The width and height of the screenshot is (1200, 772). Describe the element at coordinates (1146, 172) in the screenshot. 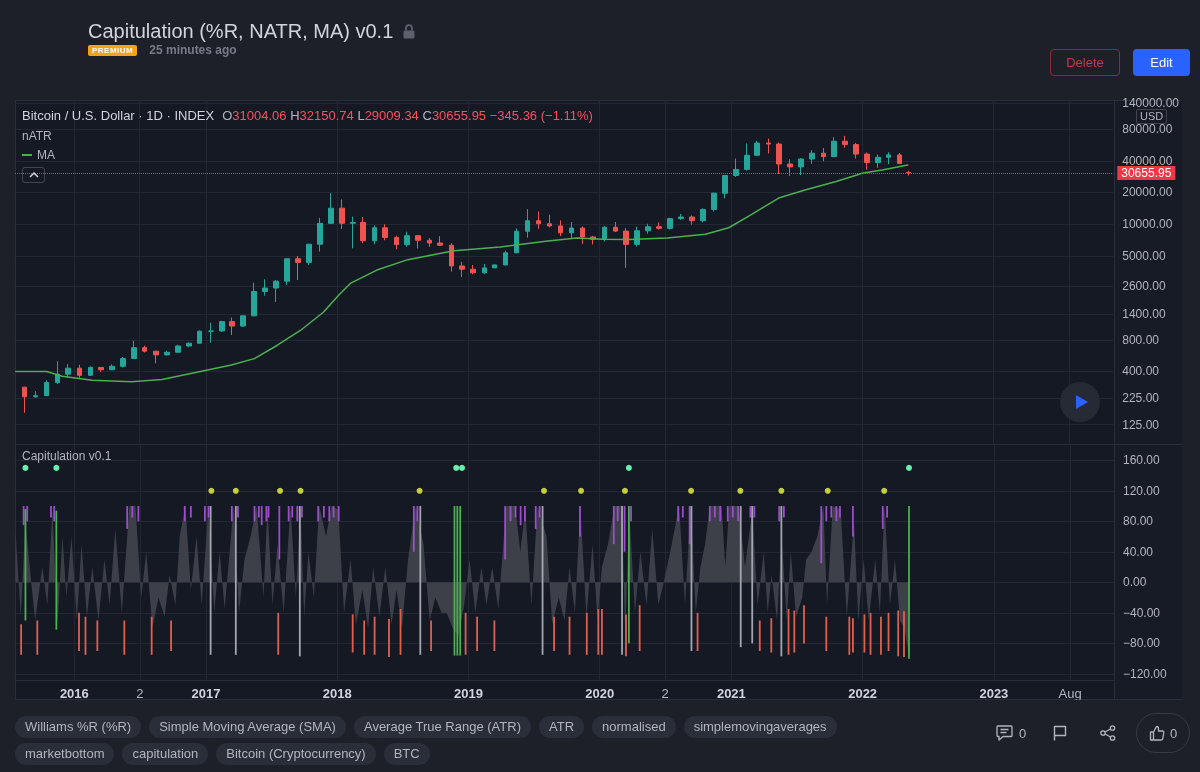

I see `ref-line-label: 30655.95` at that location.